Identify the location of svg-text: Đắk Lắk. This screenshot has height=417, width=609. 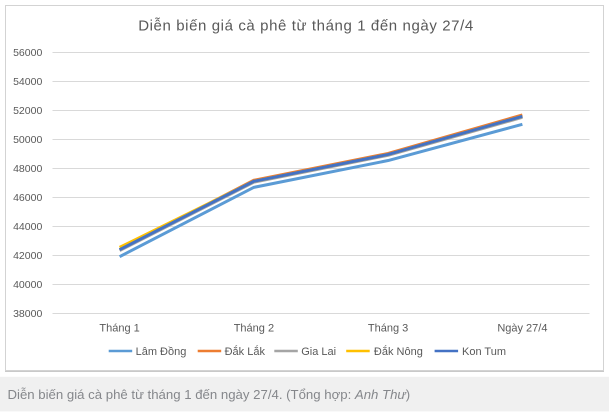
(245, 351).